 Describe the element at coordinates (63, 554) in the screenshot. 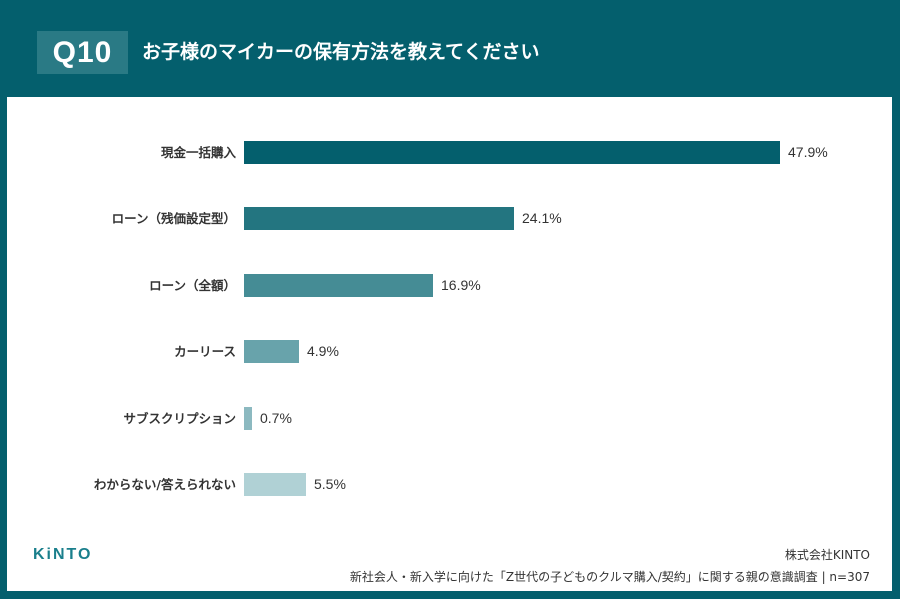

I see `kinto-logo: KiNTO` at that location.